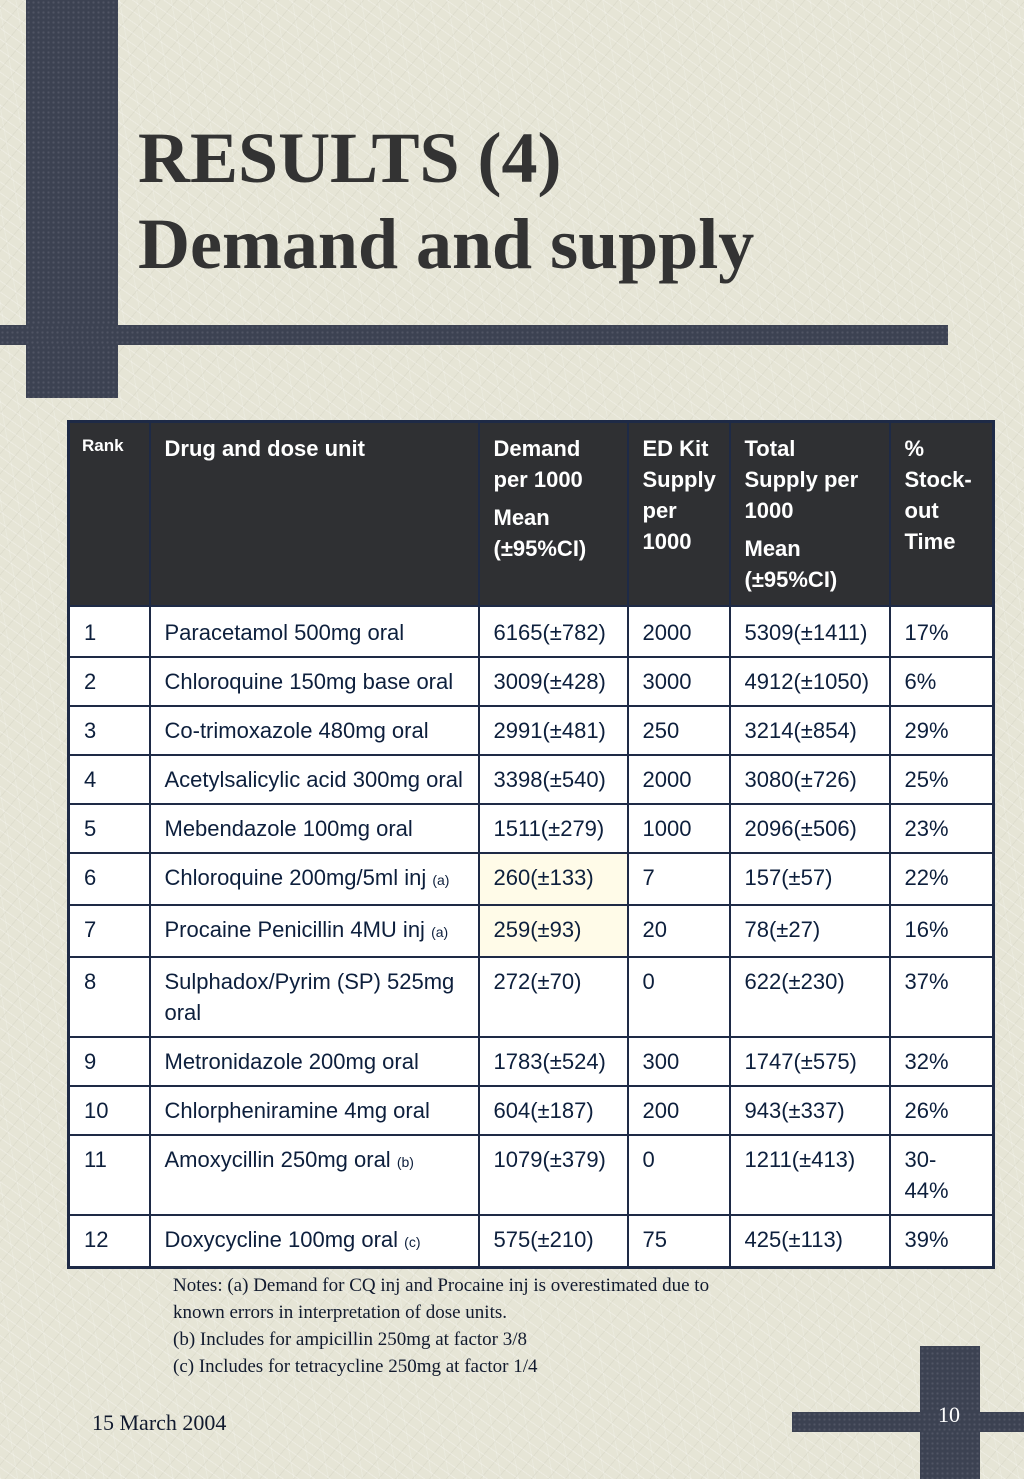 The image size is (1024, 1479). I want to click on header-supply: Total Supply per 1000 Mean (±95%CI), so click(809, 513).